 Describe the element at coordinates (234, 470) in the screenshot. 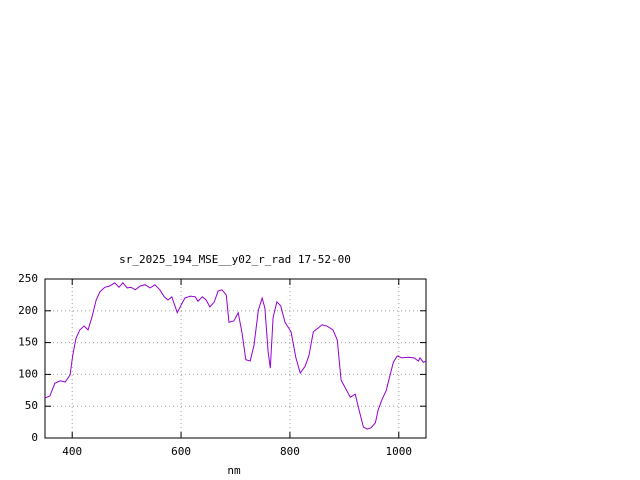

I see `x-axis-label: nm` at that location.